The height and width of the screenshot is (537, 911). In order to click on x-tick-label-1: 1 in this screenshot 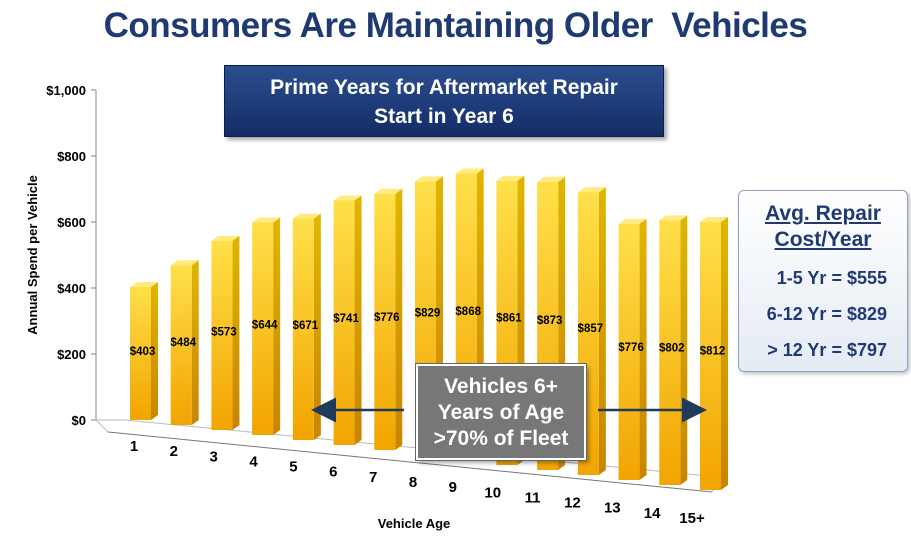, I will do `click(134, 446)`.